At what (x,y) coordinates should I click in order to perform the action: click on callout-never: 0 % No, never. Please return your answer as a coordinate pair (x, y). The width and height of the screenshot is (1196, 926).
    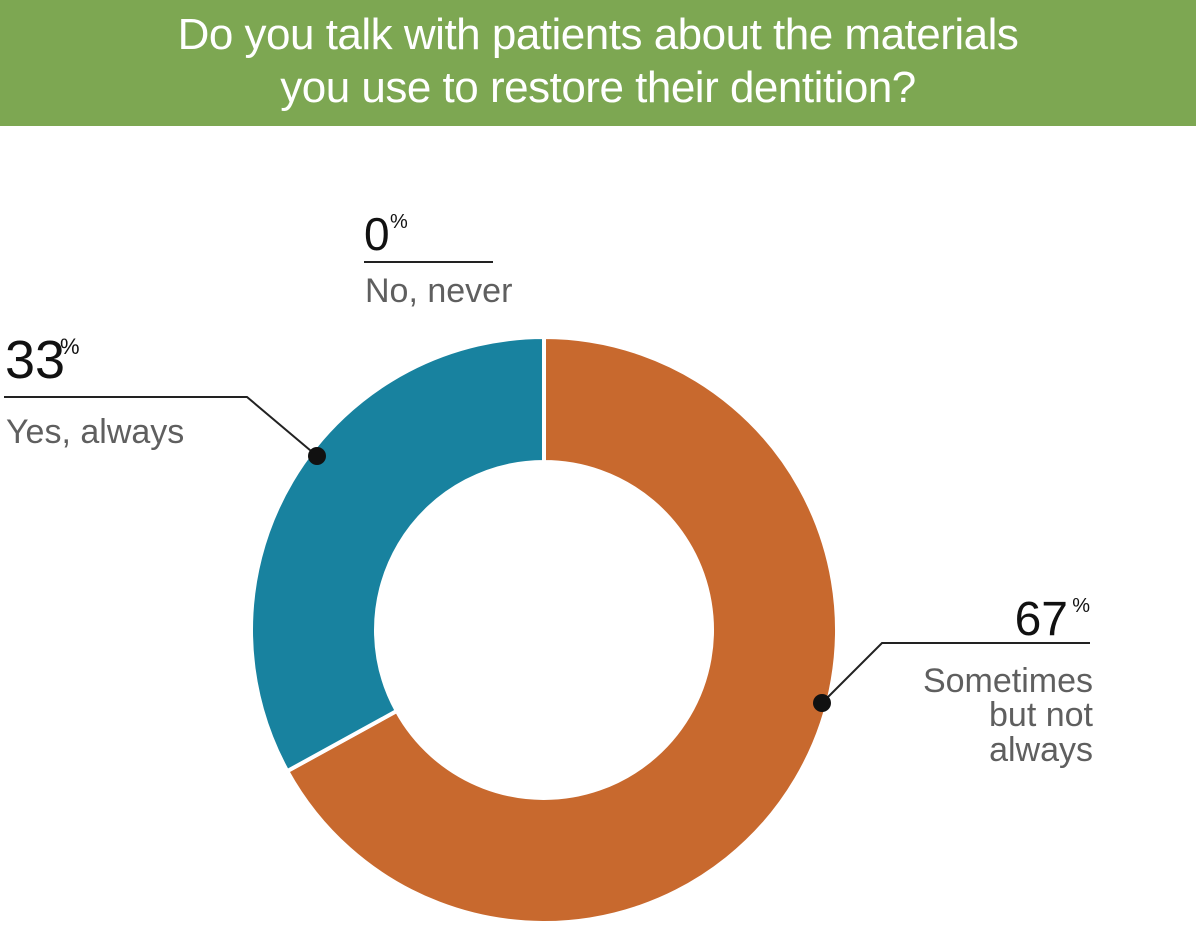
    Looking at the image, I should click on (438, 259).